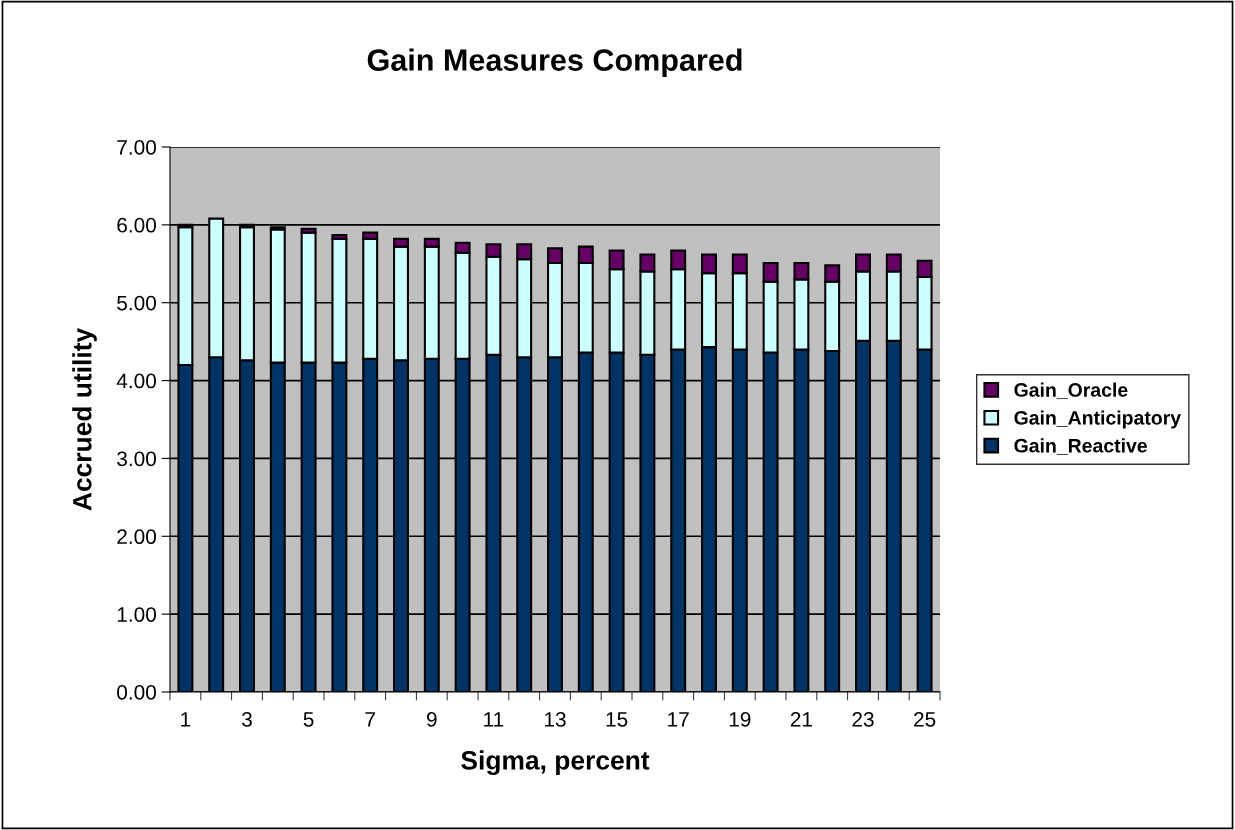 The height and width of the screenshot is (830, 1235). Describe the element at coordinates (925, 719) in the screenshot. I see `x-tick-label: 25` at that location.